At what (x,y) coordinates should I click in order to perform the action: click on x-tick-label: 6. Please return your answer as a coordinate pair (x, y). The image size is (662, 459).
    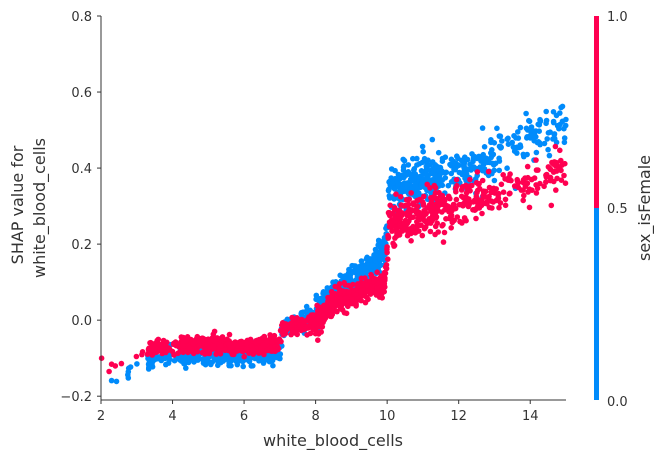
    Looking at the image, I should click on (244, 416).